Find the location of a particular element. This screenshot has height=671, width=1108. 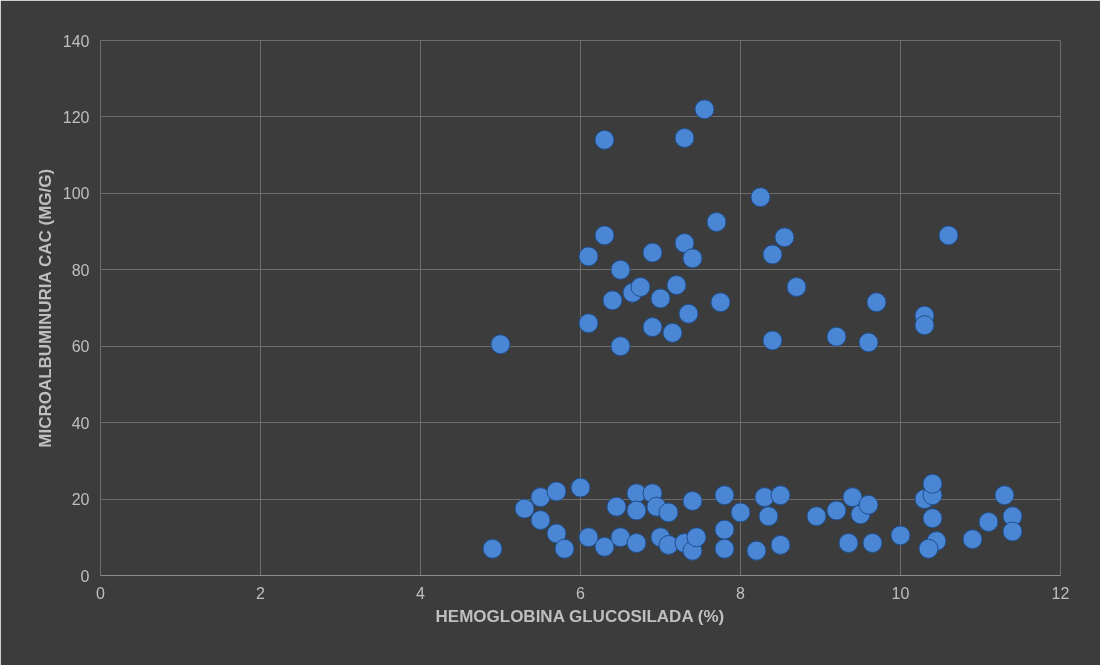

x-tick-label: 8 is located at coordinates (741, 593).